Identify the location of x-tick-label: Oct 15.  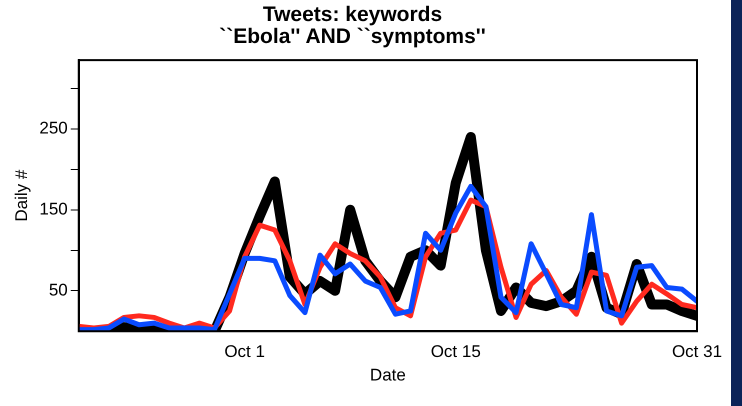
(455, 352).